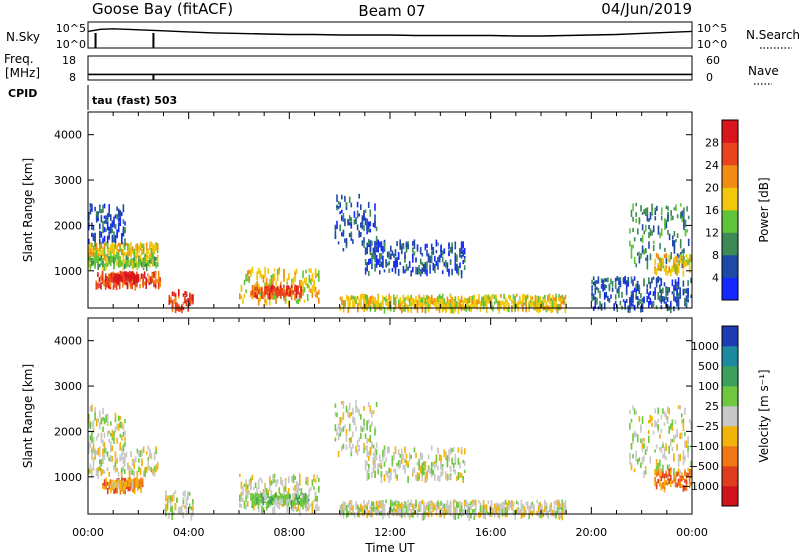  I want to click on power-cell-1965, so click(671, 272).